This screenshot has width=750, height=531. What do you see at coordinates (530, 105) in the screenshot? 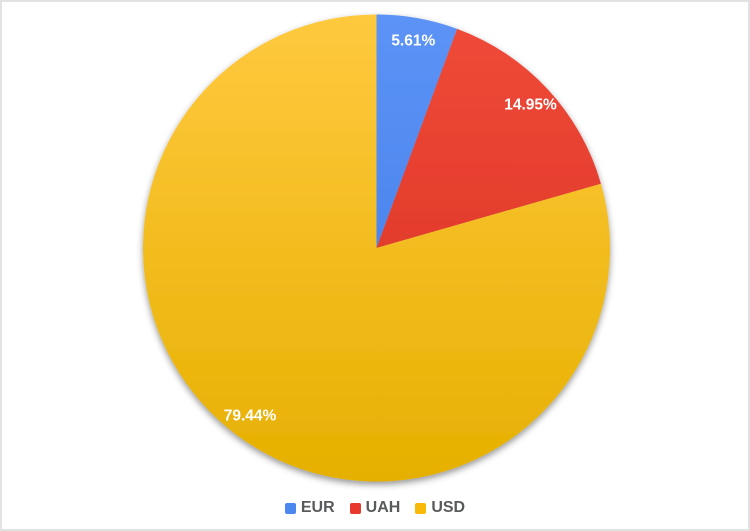
I see `slice-label-uah: 14.95%` at bounding box center [530, 105].